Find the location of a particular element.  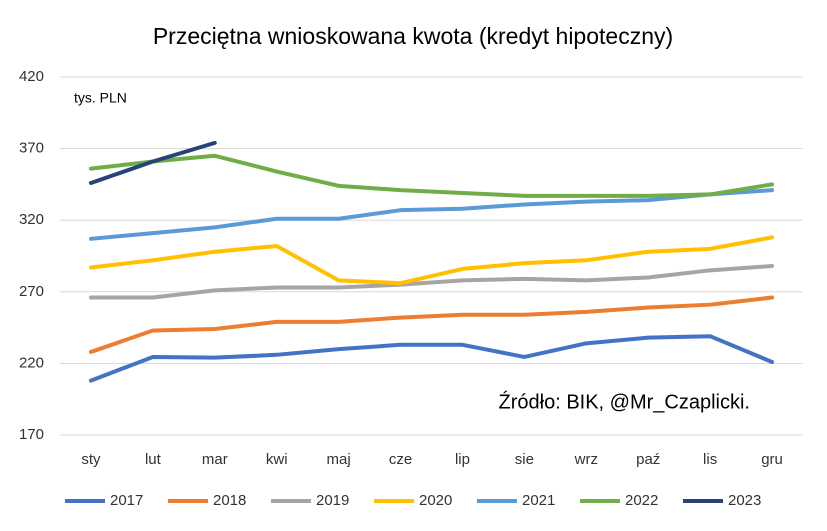

legend-label: 2020 is located at coordinates (435, 500).